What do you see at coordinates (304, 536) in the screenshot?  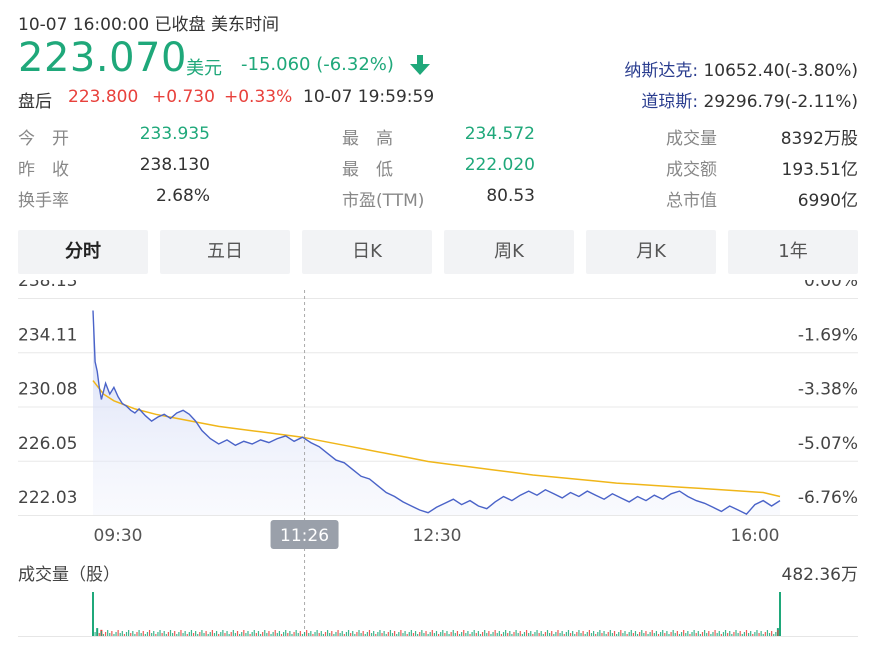 I see `crosshair-time-label: 11:26` at bounding box center [304, 536].